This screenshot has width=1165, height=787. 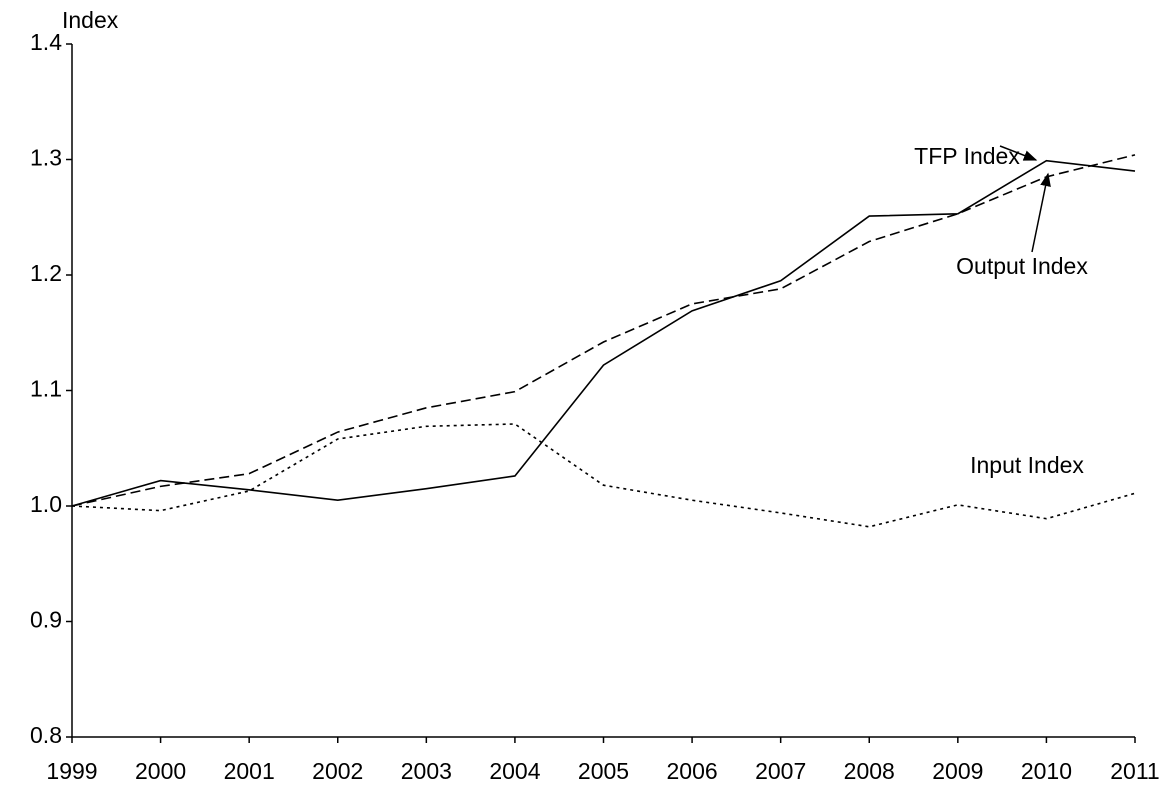 What do you see at coordinates (426, 771) in the screenshot?
I see `x-tick-label: 2003` at bounding box center [426, 771].